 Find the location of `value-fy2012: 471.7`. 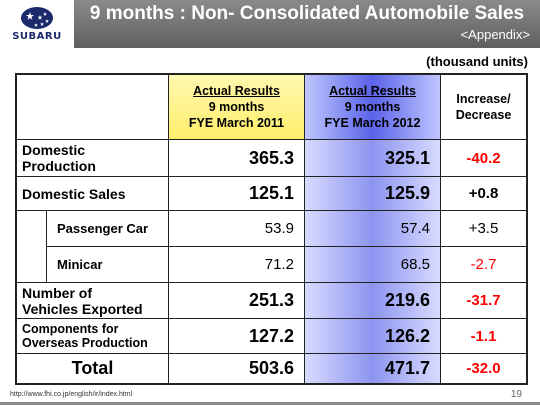

value-fy2012: 471.7 is located at coordinates (373, 368).